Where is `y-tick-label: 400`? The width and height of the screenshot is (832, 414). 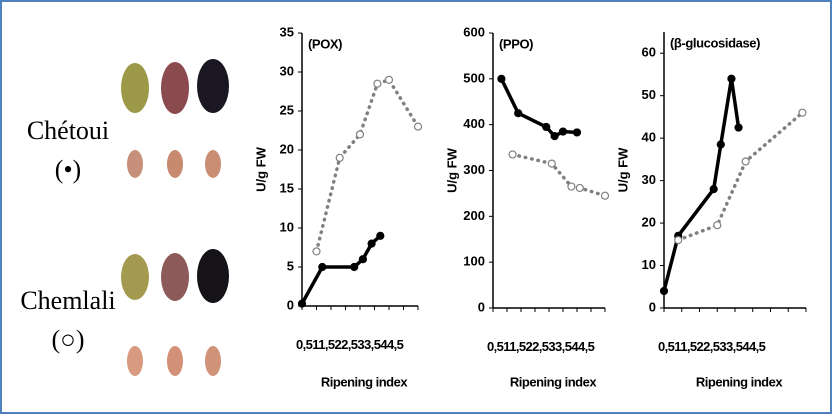
y-tick-label: 400 is located at coordinates (474, 123).